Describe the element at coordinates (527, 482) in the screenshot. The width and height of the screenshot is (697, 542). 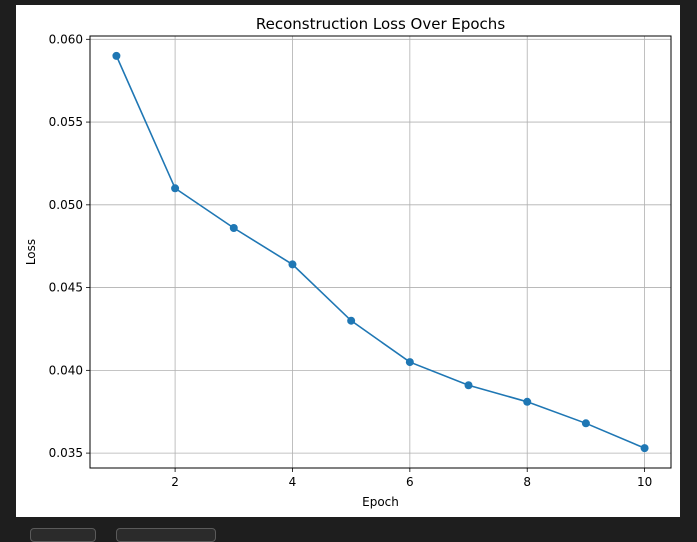
I see `x-tick-label: 8` at that location.